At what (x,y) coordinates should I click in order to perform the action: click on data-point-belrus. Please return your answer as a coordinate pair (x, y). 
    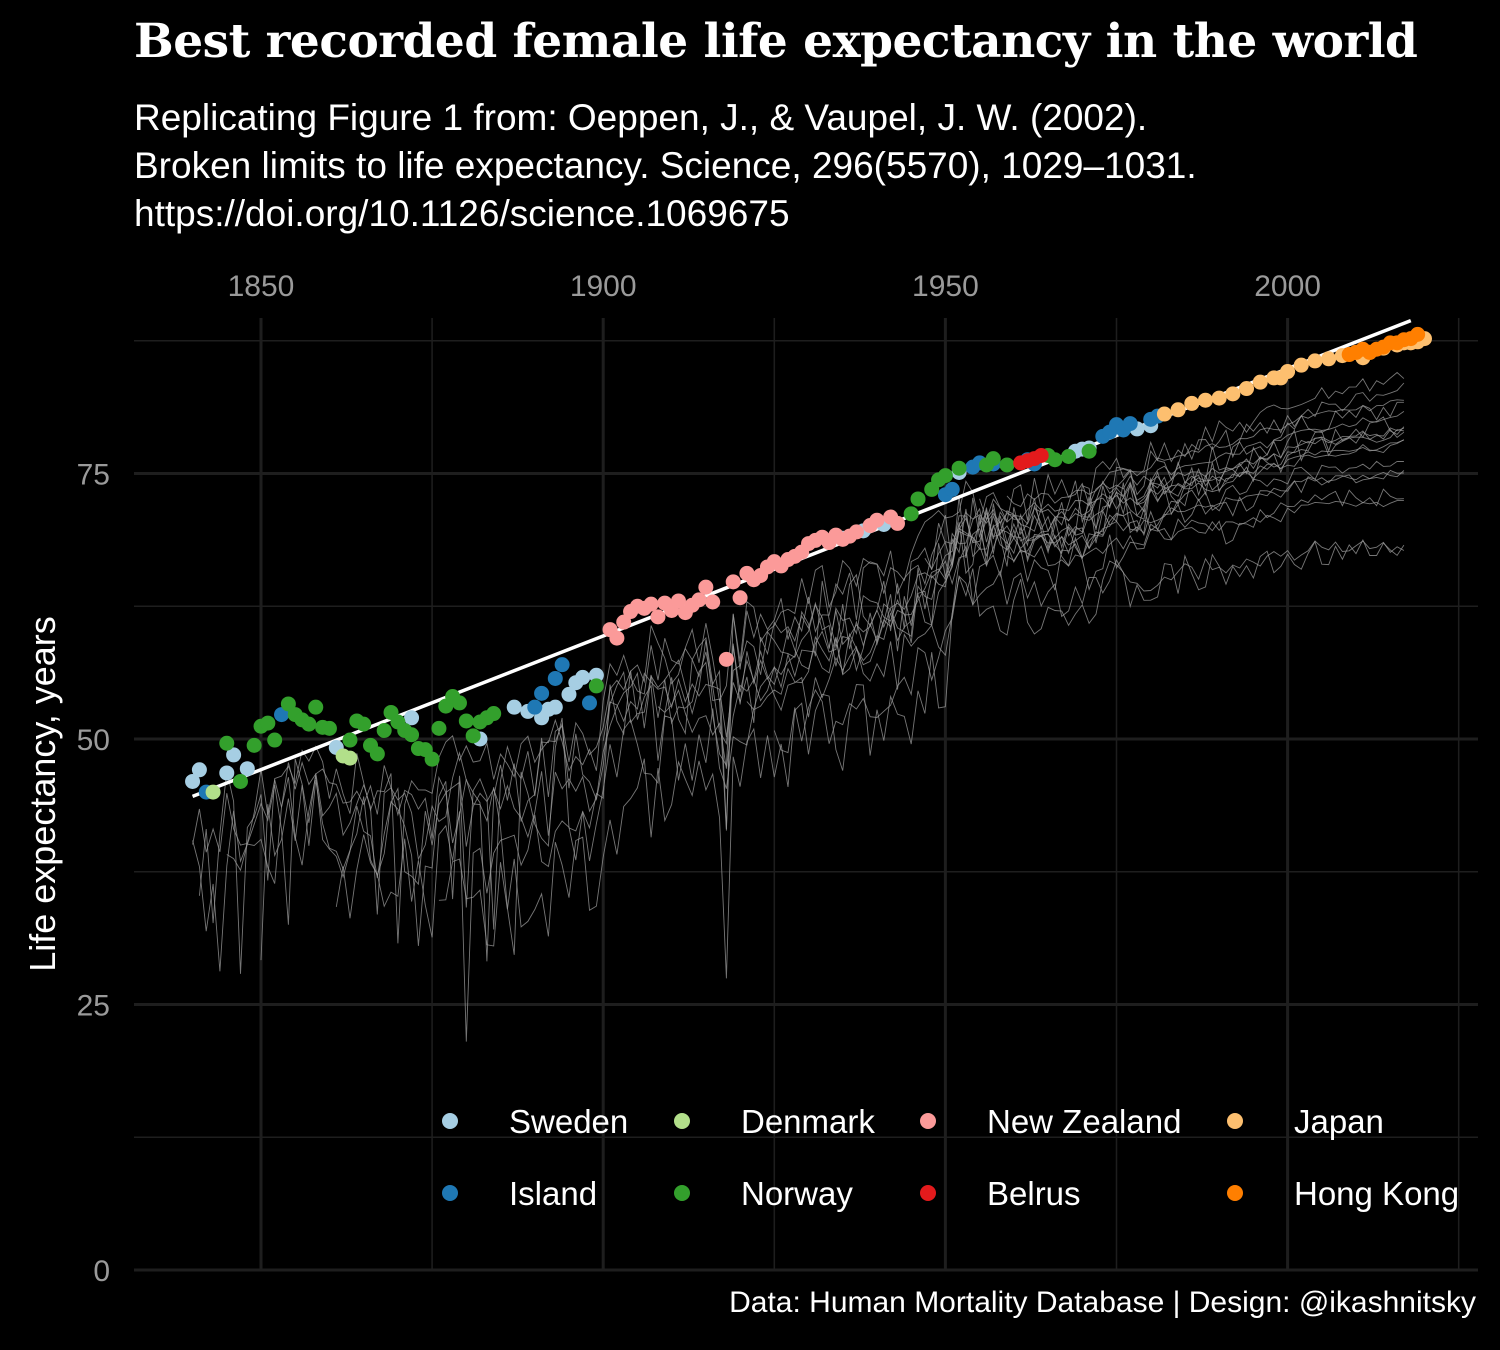
    Looking at the image, I should click on (1041, 455).